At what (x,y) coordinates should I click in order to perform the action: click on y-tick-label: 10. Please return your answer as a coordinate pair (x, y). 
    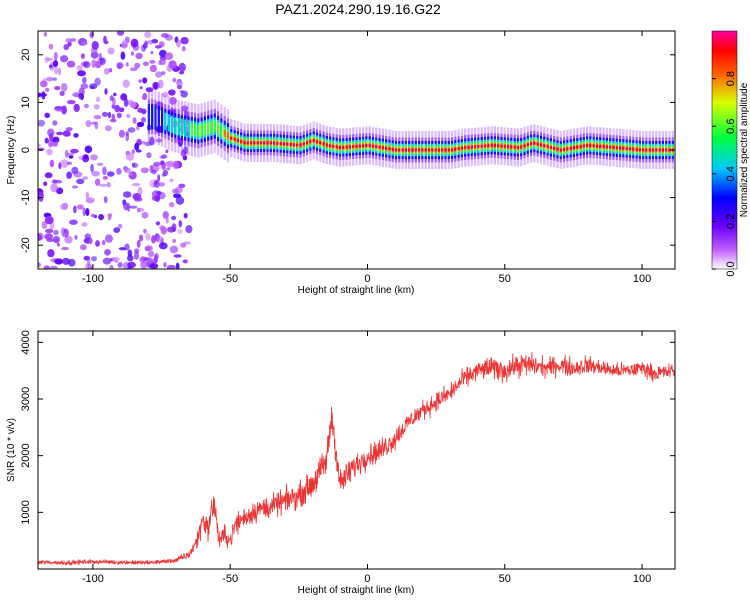
    Looking at the image, I should click on (26, 102).